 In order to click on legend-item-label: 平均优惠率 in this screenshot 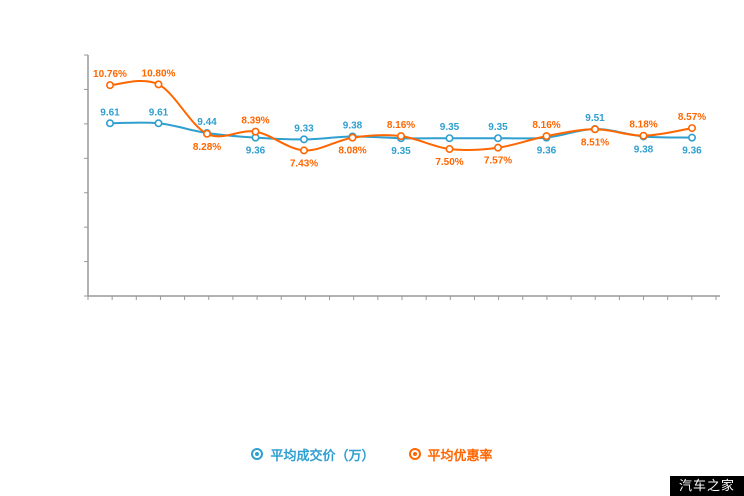, I will do `click(460, 455)`.